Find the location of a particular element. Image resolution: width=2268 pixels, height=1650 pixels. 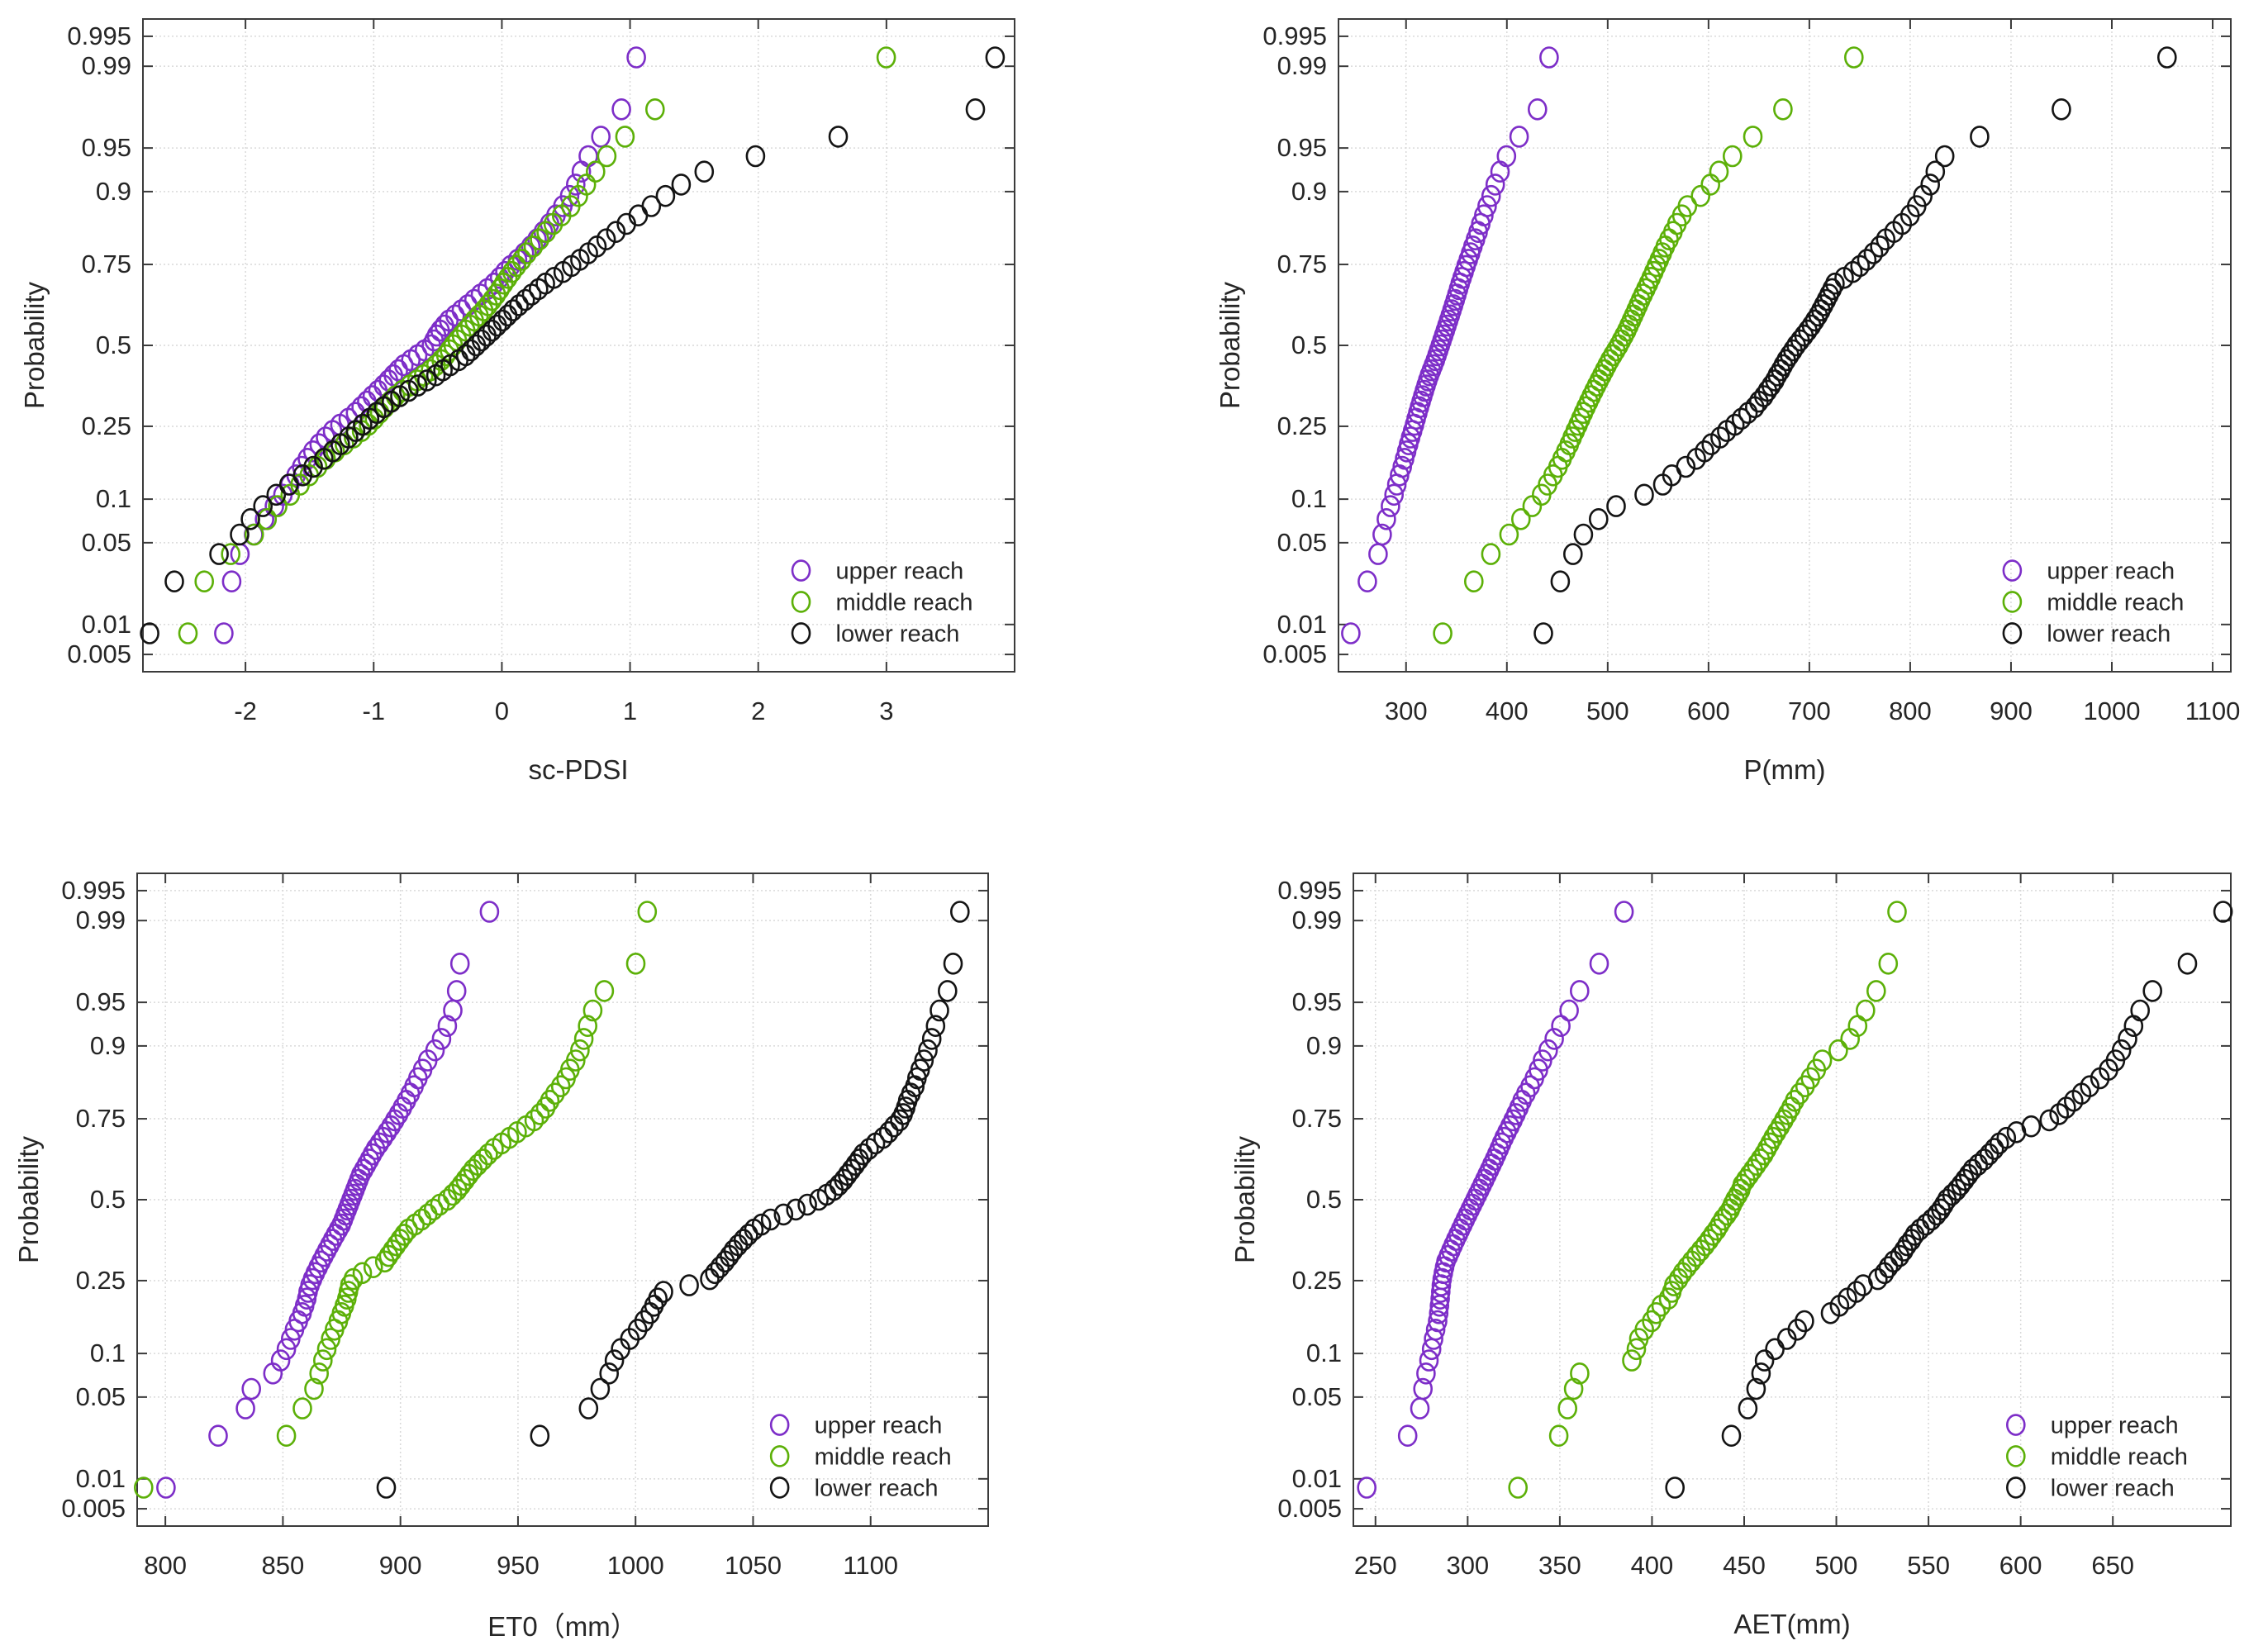

y-tick-label: 0.995 is located at coordinates (1309, 890).